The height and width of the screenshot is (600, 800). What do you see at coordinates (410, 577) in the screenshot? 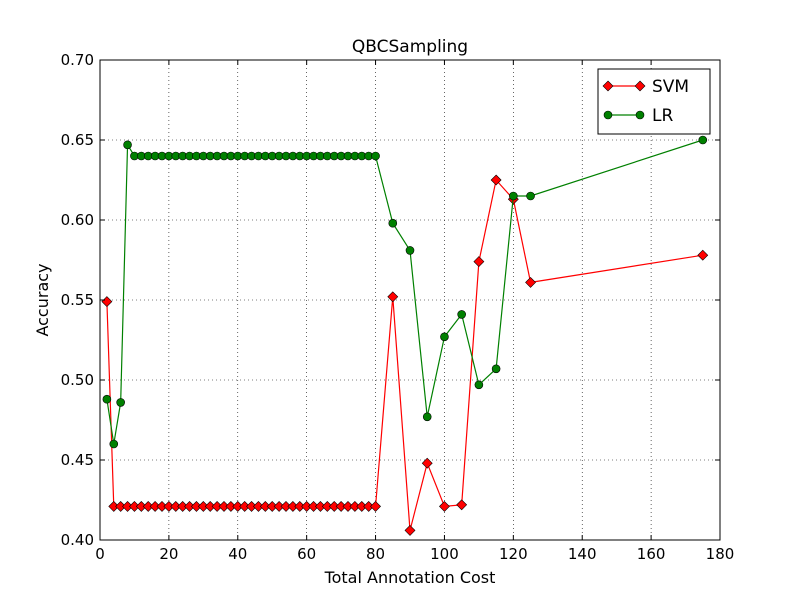
I see `x-axis-label: Total Annotation Cost` at bounding box center [410, 577].